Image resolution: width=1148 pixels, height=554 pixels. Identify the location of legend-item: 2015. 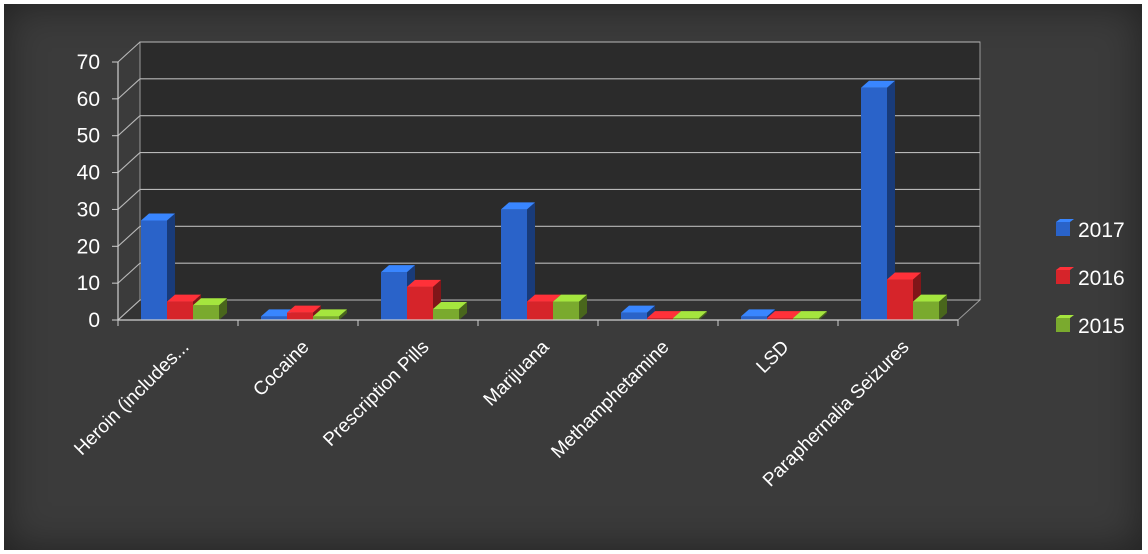
(1090, 326).